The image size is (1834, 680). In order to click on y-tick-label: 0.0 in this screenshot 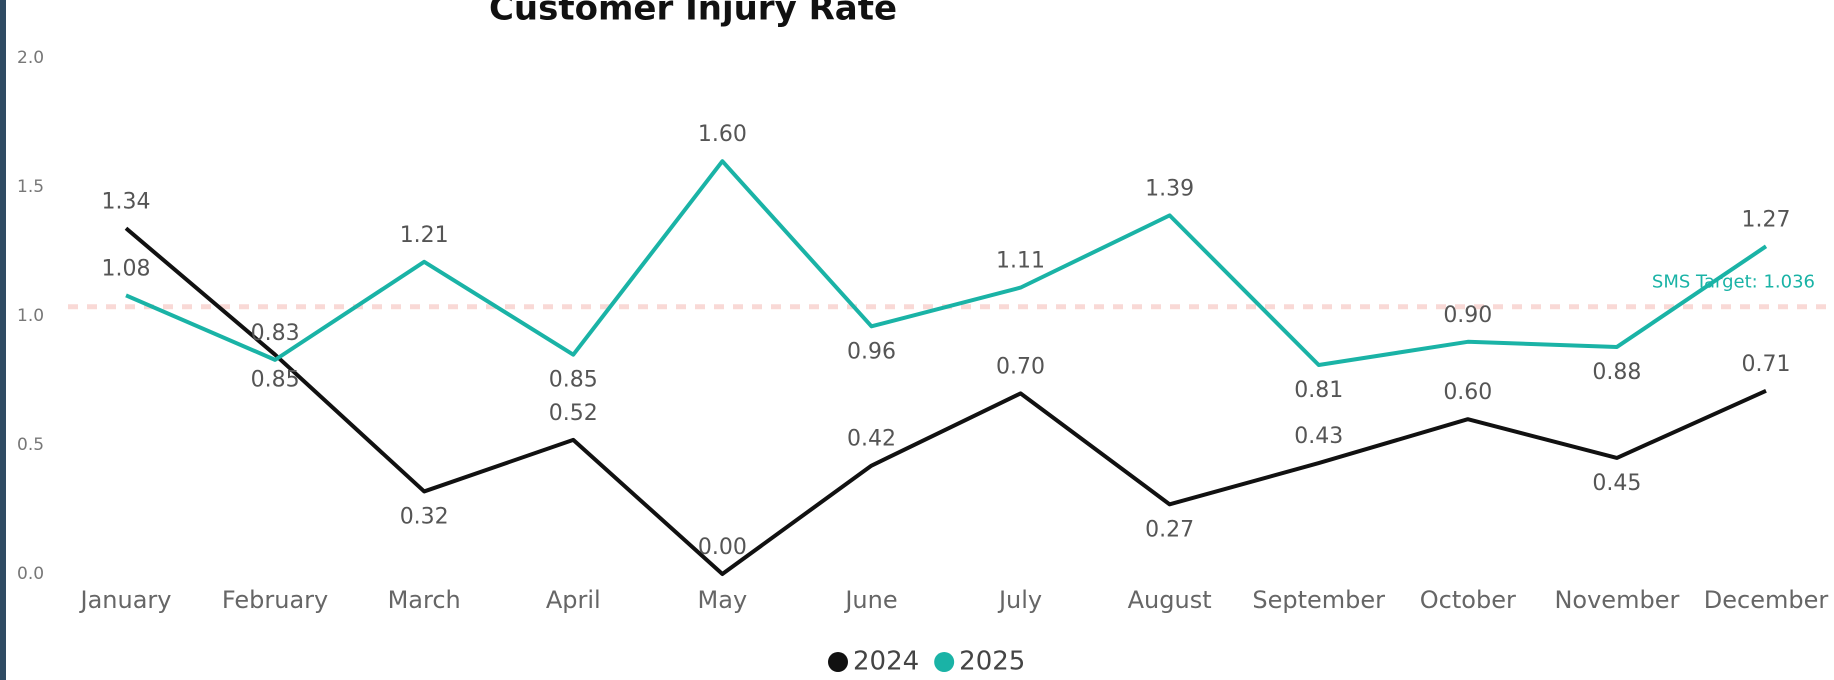, I will do `click(30, 574)`.